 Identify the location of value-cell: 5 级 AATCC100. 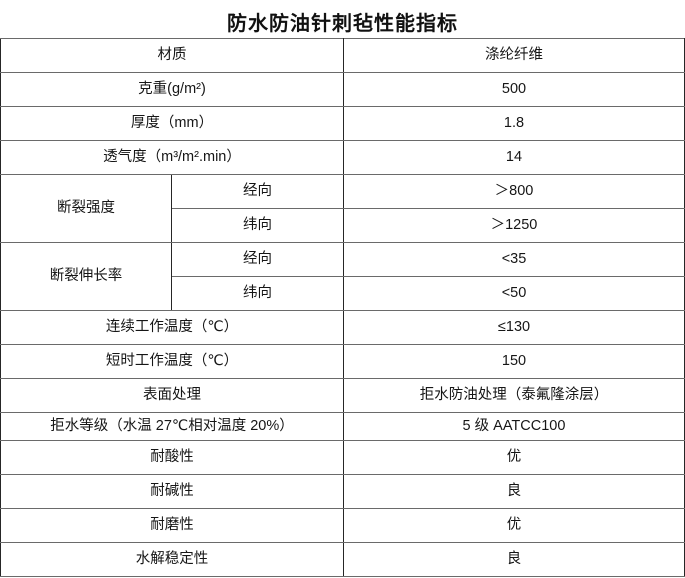
(514, 426).